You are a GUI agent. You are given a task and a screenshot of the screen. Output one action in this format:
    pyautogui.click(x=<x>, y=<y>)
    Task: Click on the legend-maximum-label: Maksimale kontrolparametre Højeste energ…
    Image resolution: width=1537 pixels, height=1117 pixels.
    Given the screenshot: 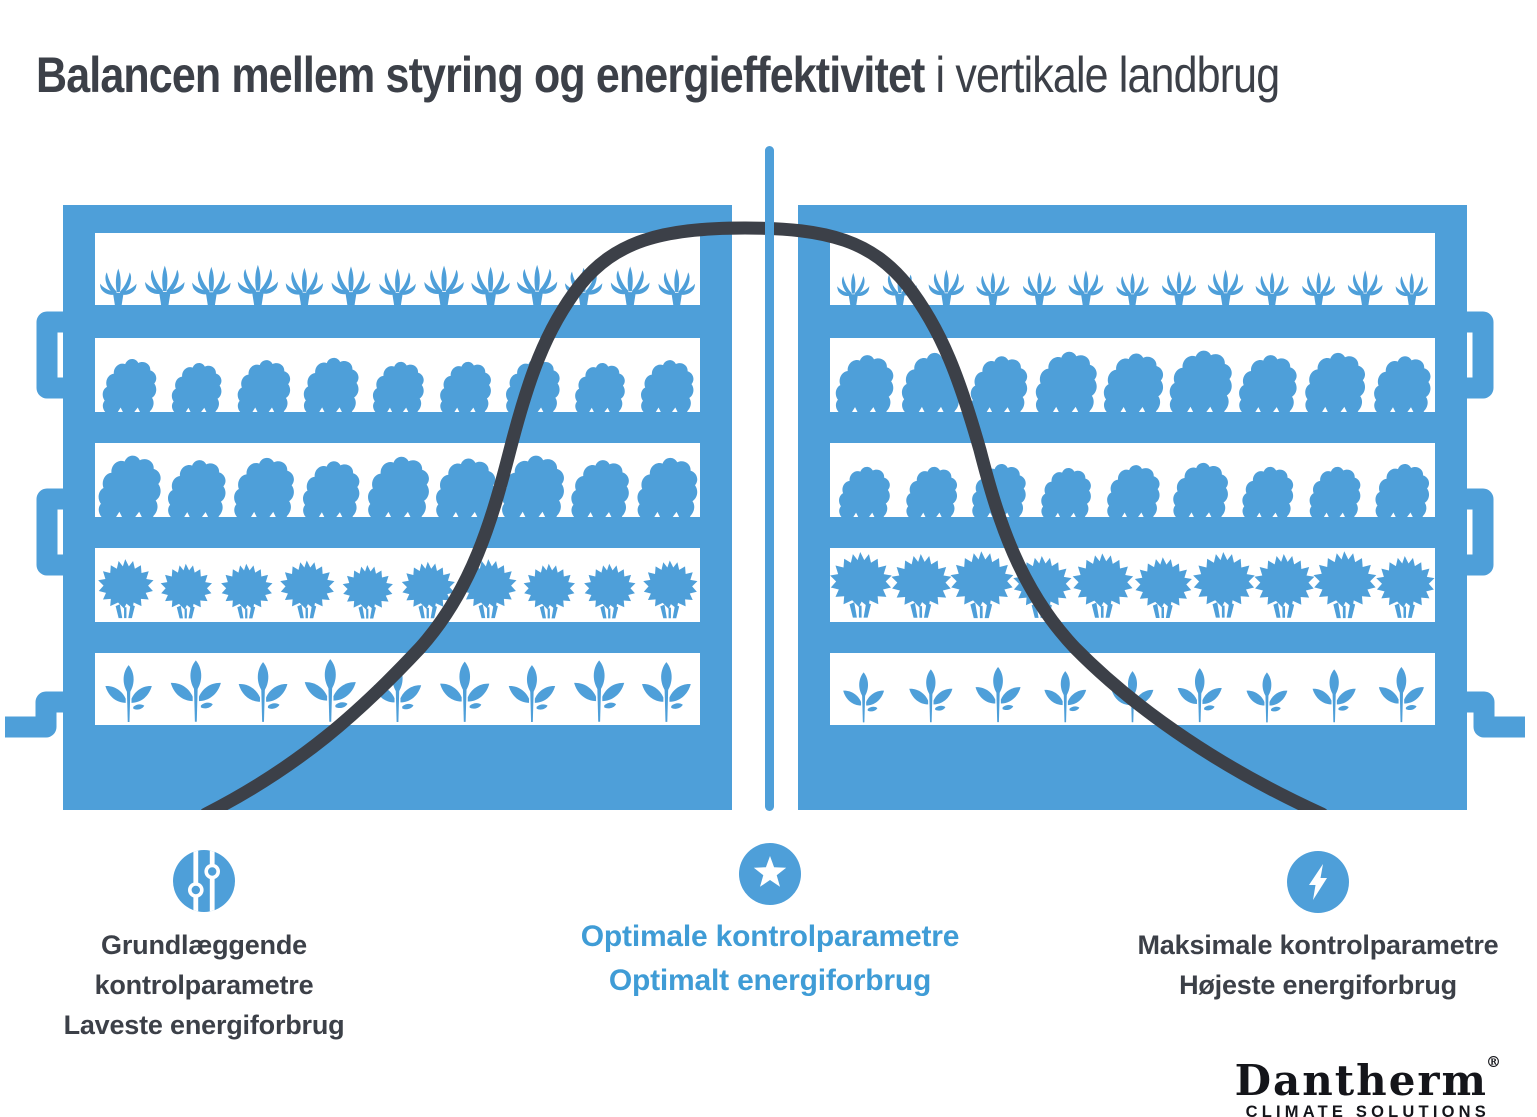 What is the action you would take?
    pyautogui.click(x=1318, y=965)
    